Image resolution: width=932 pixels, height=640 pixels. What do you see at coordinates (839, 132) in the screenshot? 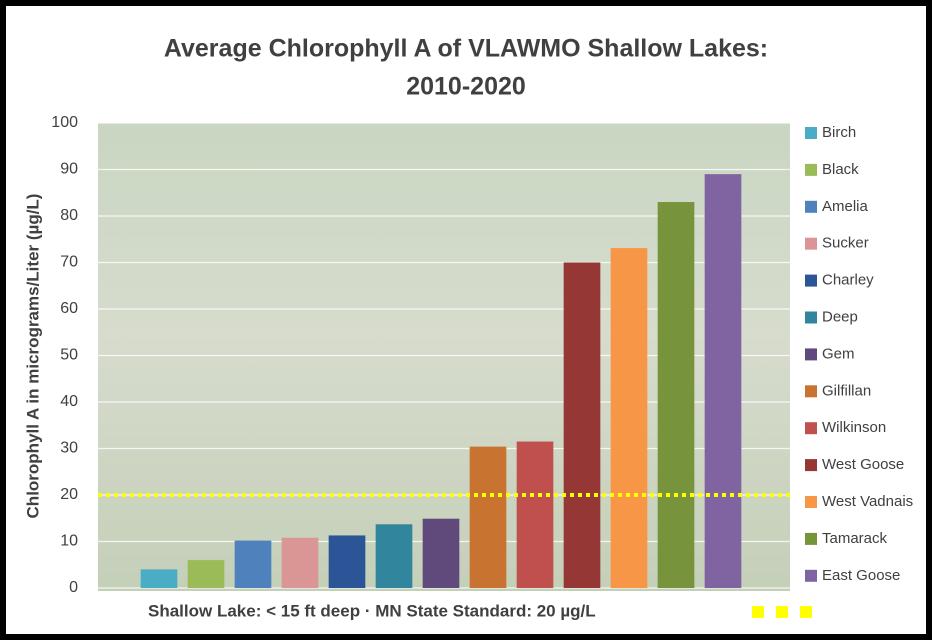
I see `legend-label: Birch` at bounding box center [839, 132].